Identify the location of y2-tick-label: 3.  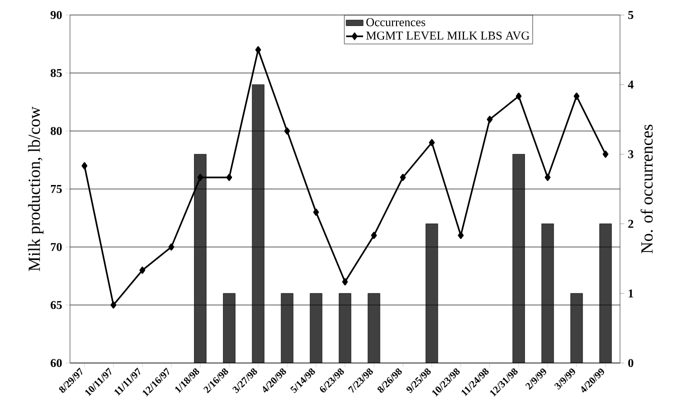
(631, 154).